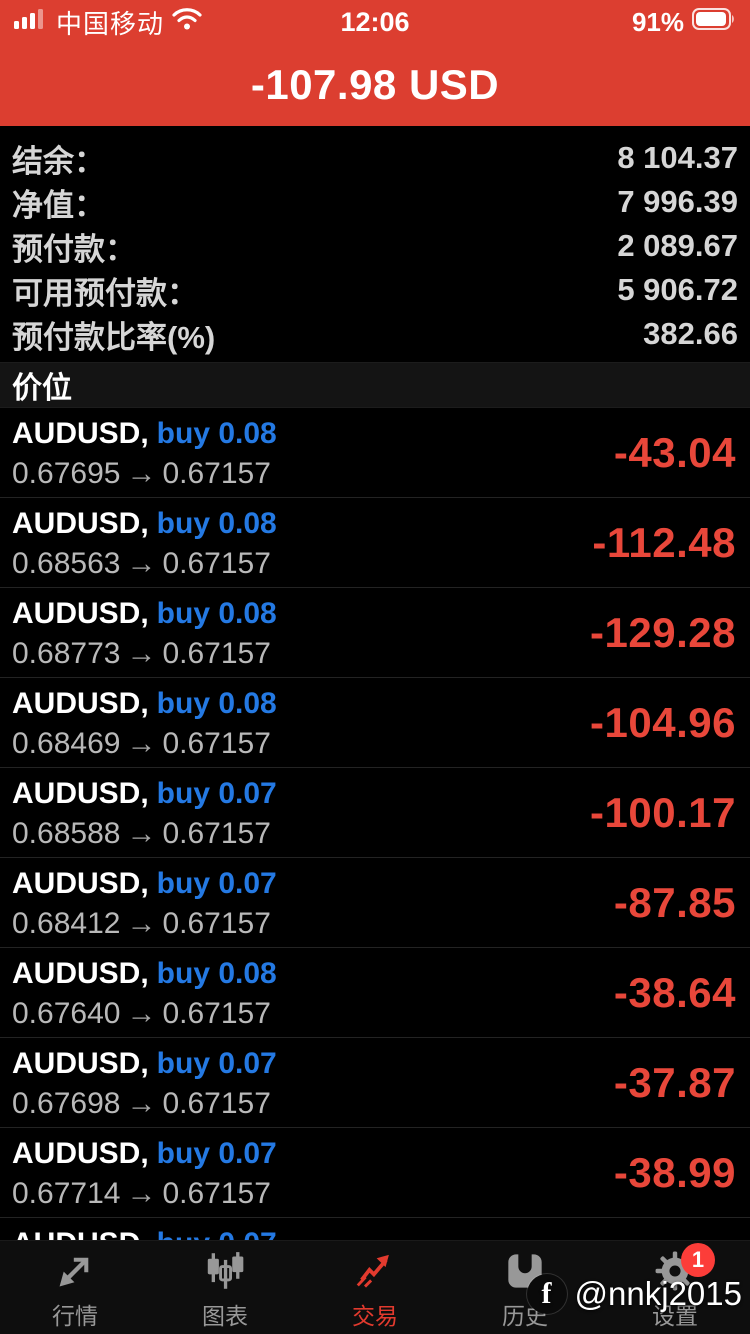 This screenshot has height=1334, width=750. What do you see at coordinates (375, 1104) in the screenshot?
I see `position-prices-line: 0.67698 → 0.67157` at bounding box center [375, 1104].